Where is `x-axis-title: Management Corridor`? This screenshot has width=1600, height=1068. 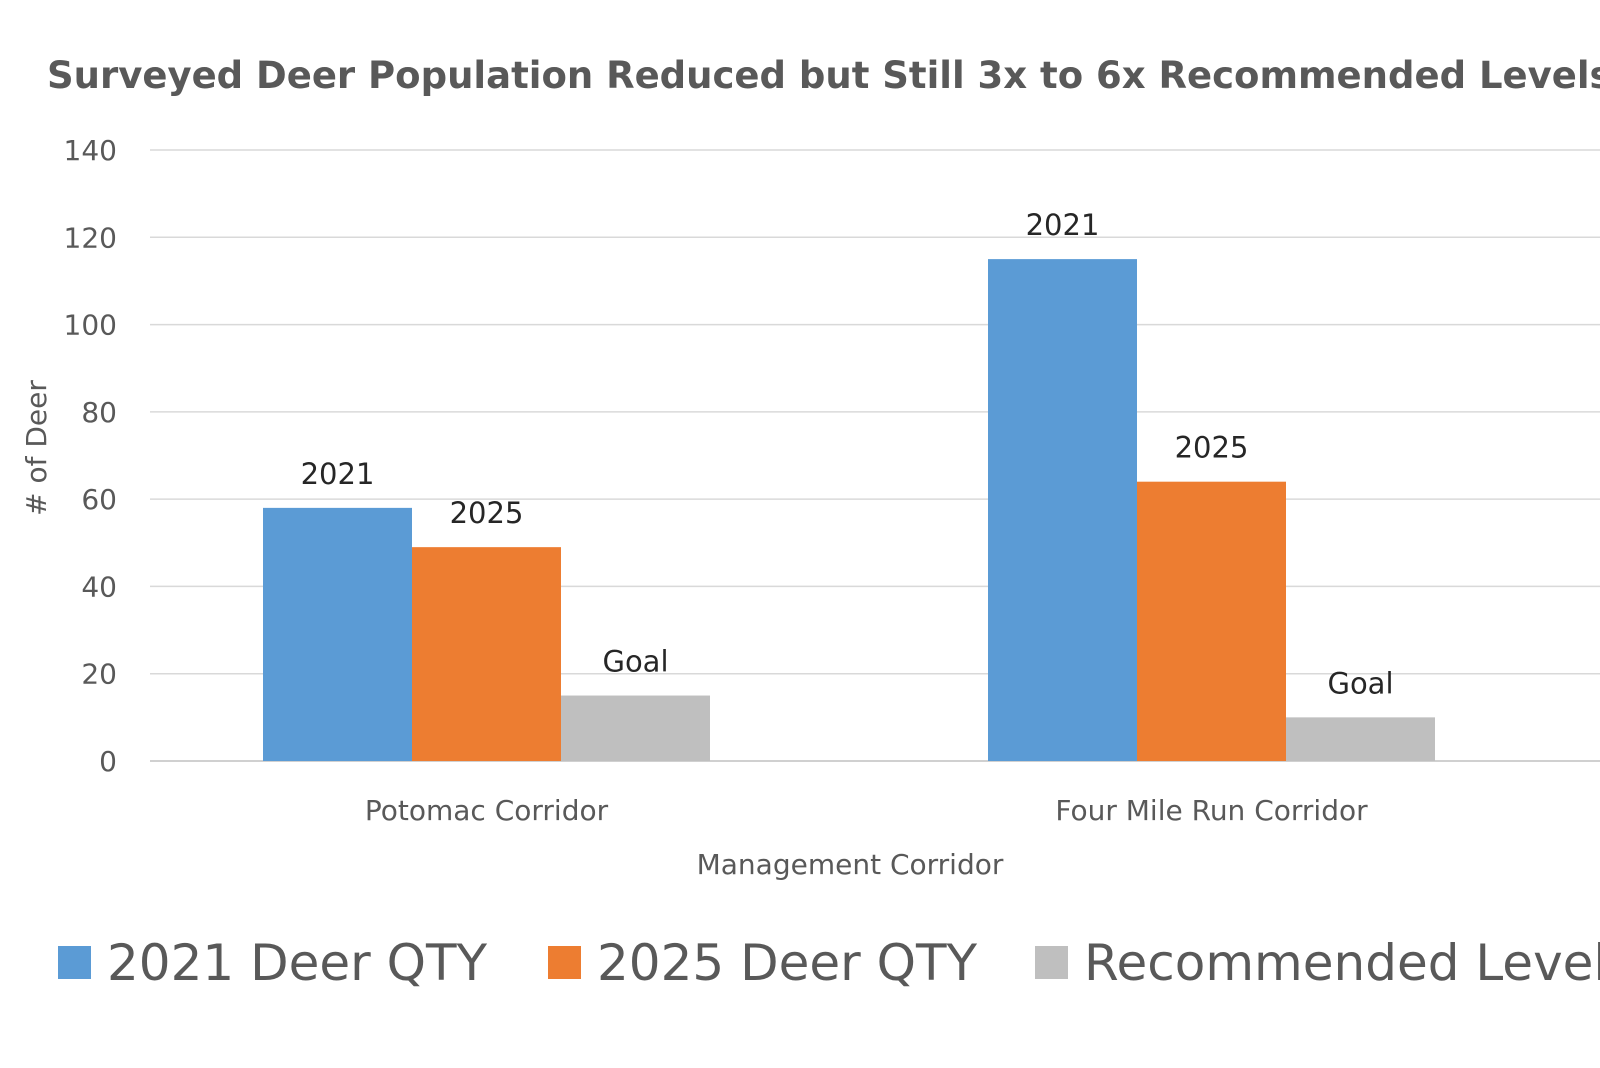 x-axis-title: Management Corridor is located at coordinates (850, 864).